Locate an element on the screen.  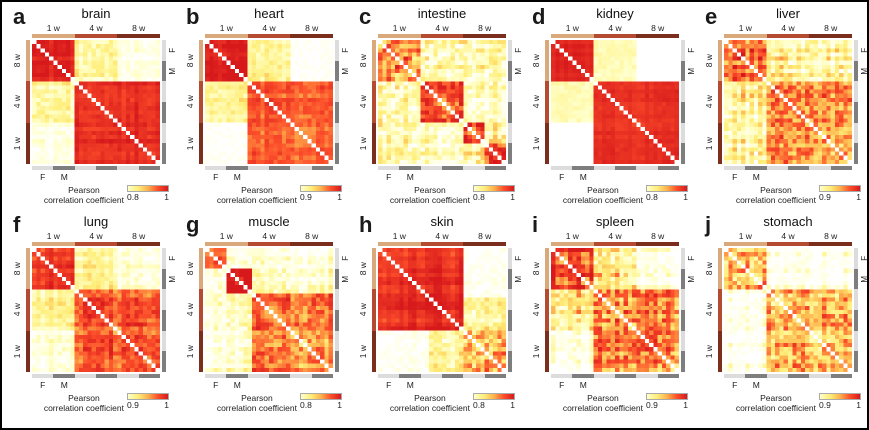
colorbar-min-value: 0.8 is located at coordinates (133, 197).